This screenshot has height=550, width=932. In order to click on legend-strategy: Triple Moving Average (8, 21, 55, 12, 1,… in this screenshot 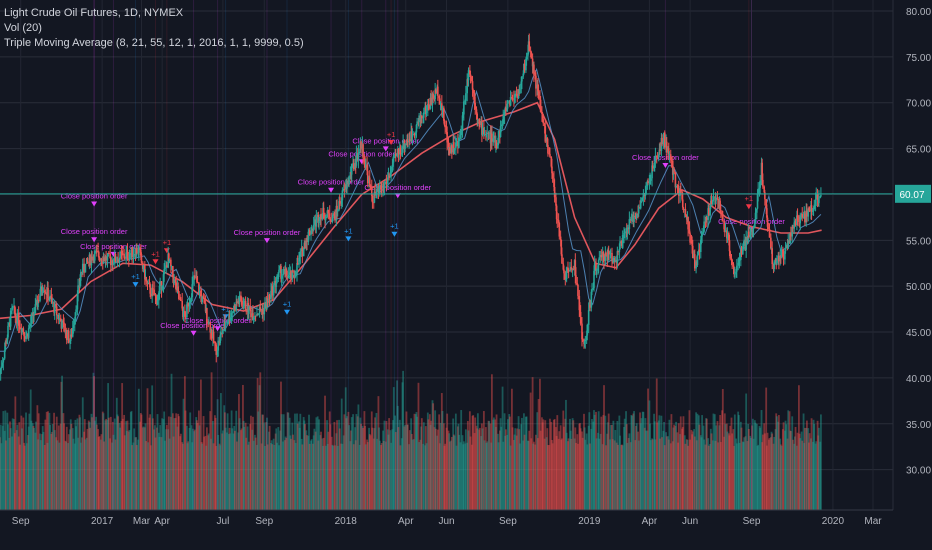, I will do `click(154, 43)`.